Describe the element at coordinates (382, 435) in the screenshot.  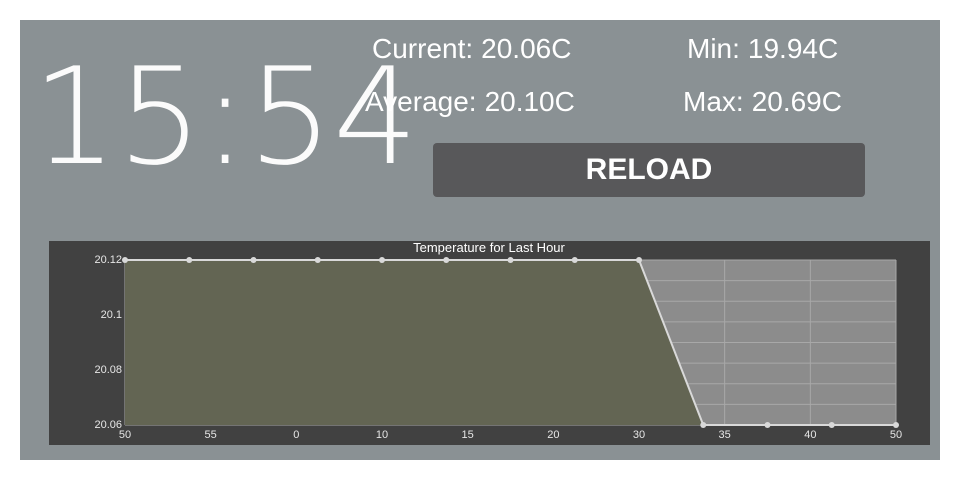
I see `chart-x-tick-label: 10` at that location.